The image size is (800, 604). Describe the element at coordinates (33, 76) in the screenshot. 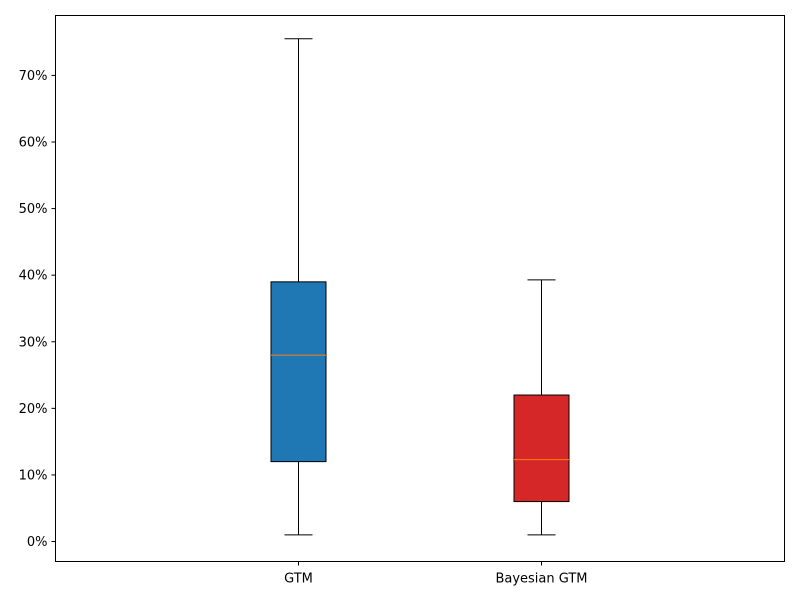

I see `y-tick-label: 70%` at that location.